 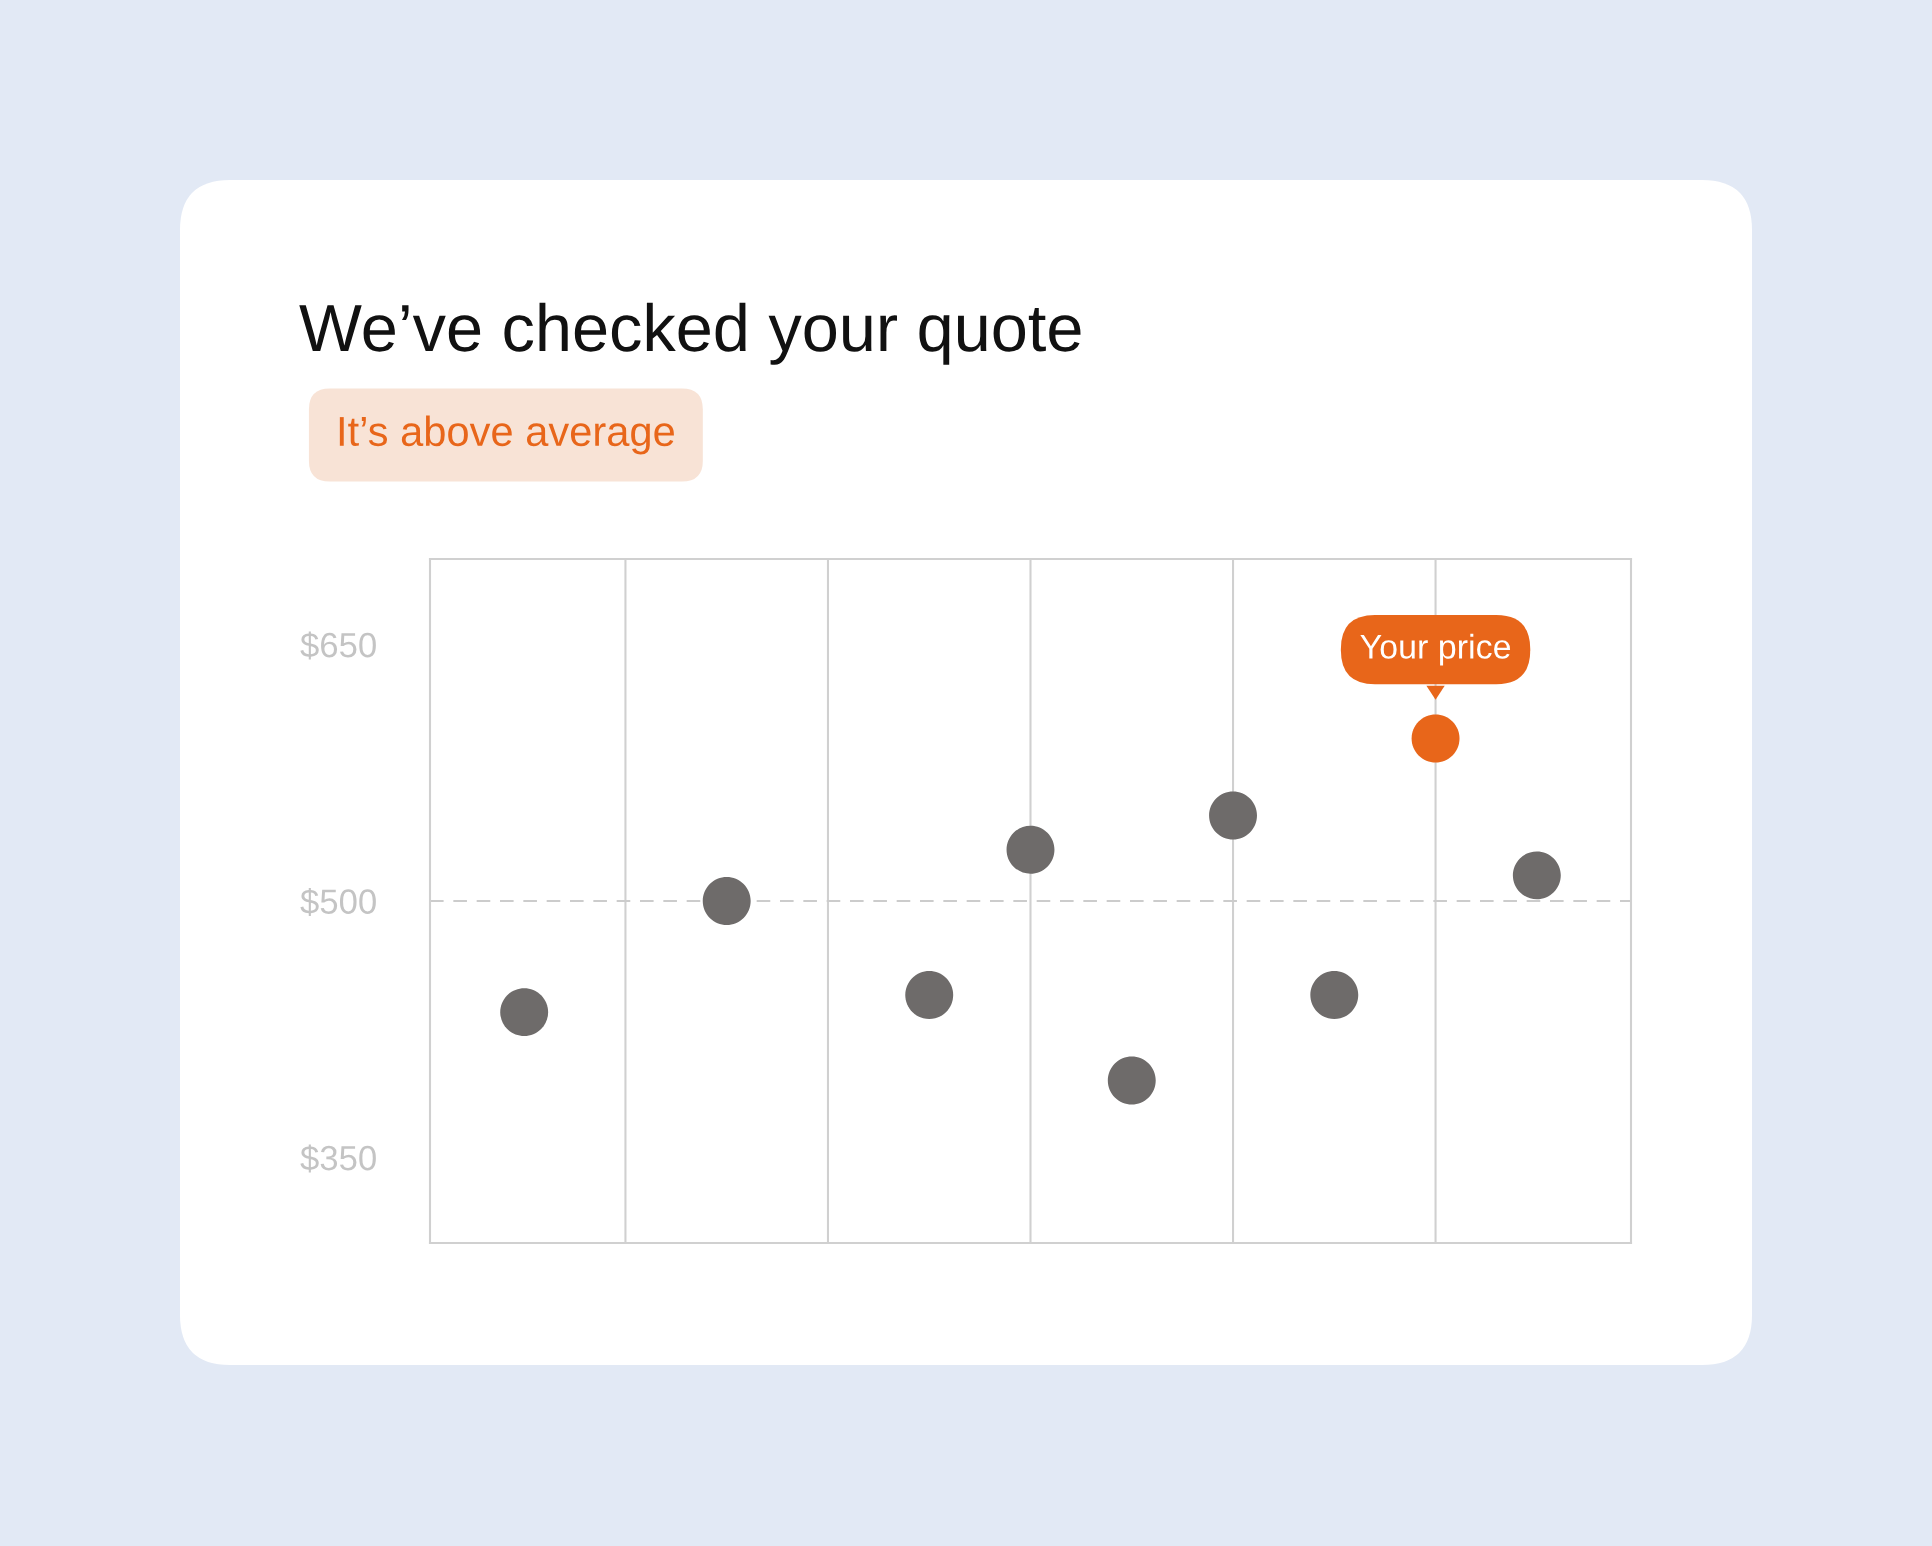 I want to click on y-tick-label: $500, so click(x=338, y=901).